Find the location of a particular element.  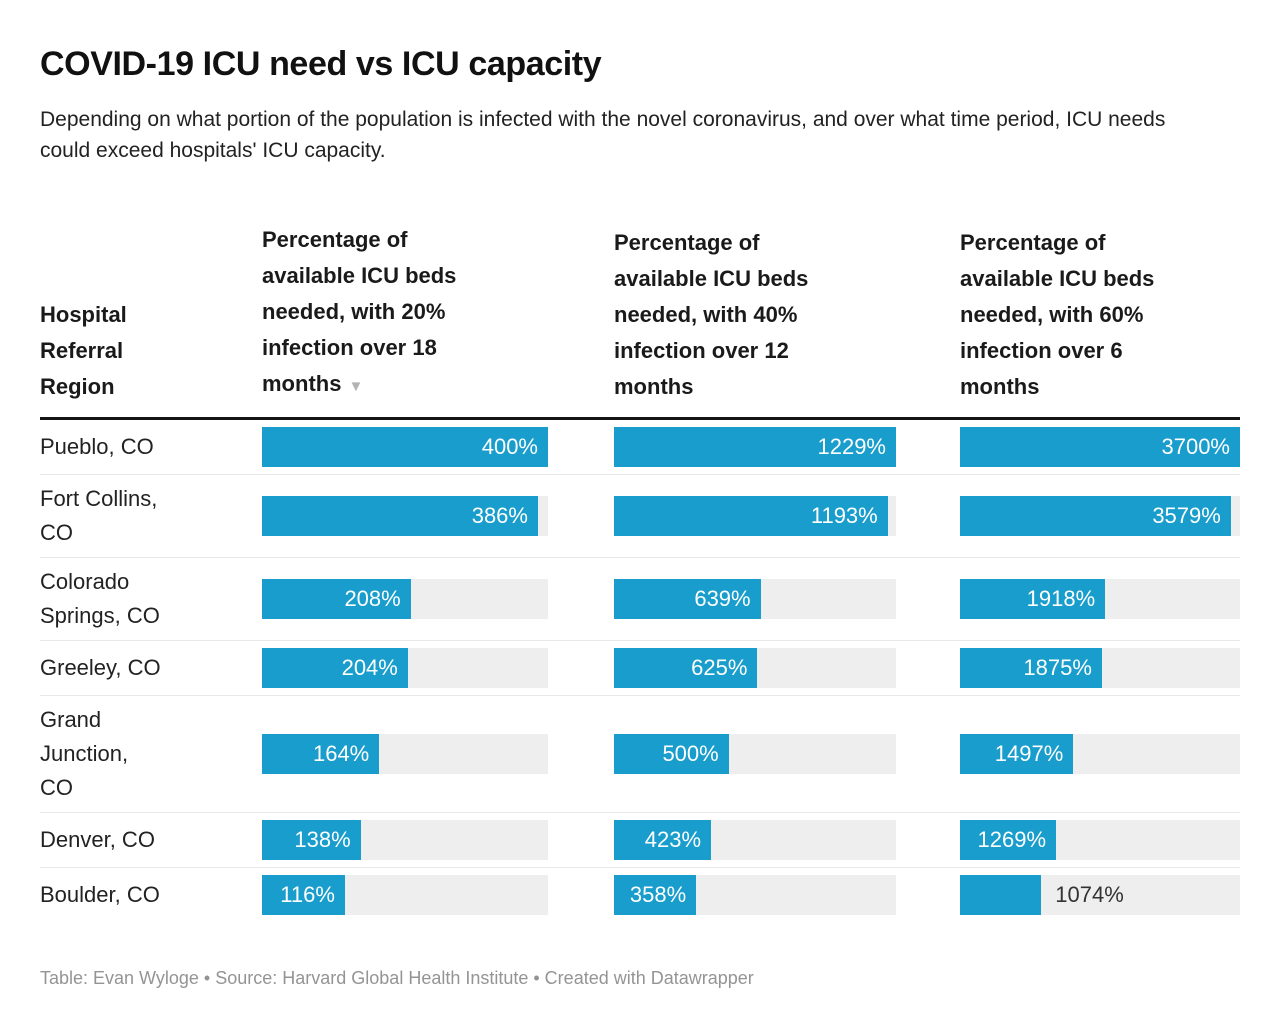

bar-cell: 138% is located at coordinates (438, 840).